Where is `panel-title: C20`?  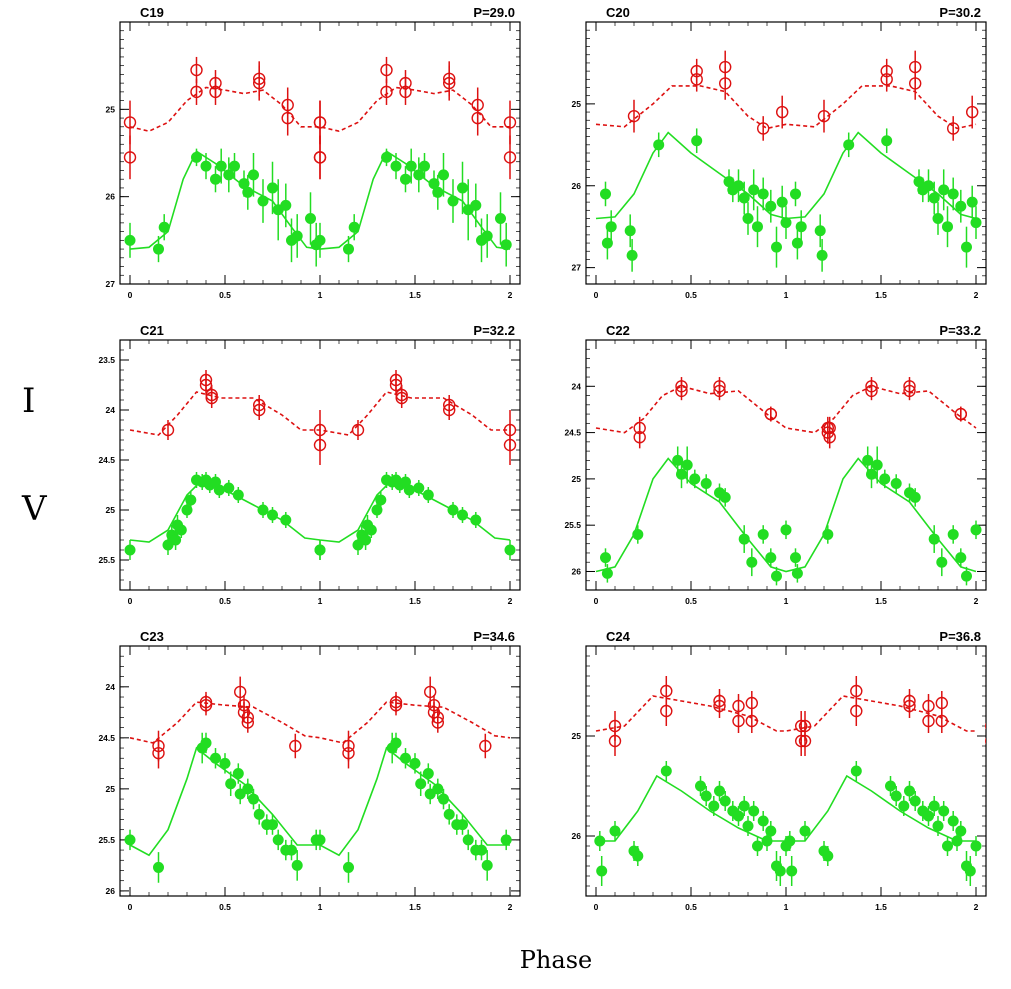 panel-title: C20 is located at coordinates (618, 12).